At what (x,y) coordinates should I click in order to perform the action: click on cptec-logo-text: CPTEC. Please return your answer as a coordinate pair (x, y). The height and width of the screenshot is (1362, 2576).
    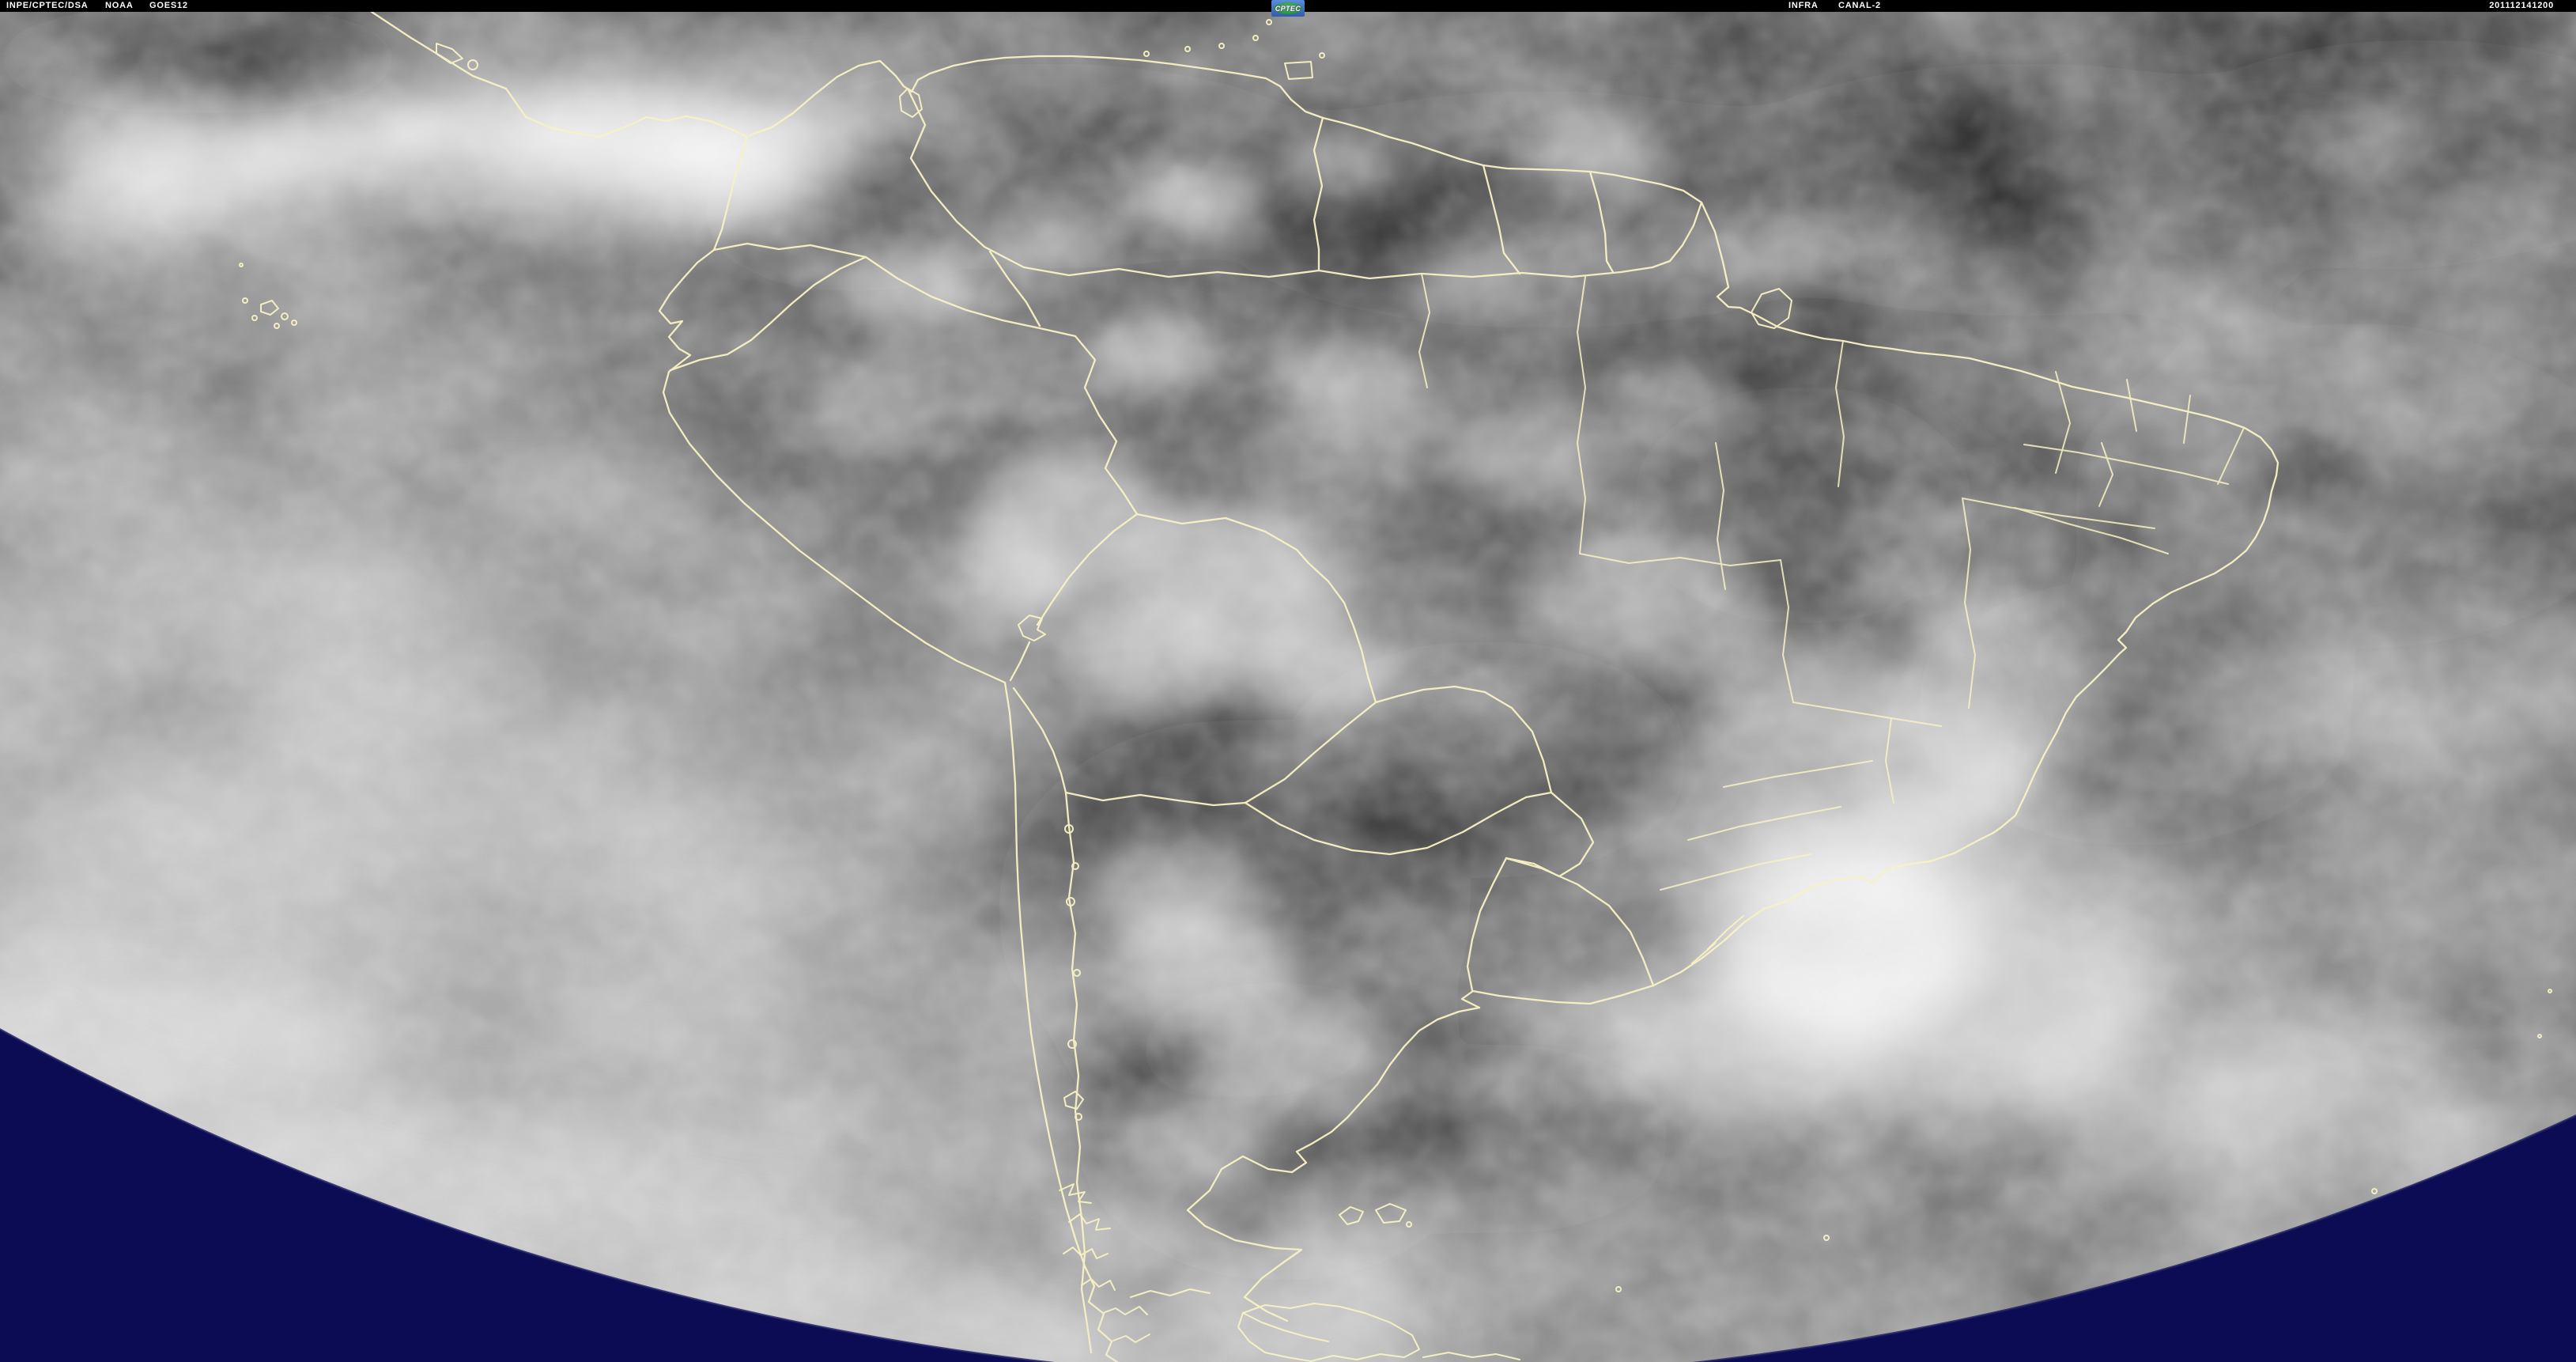
    Looking at the image, I should click on (1288, 8).